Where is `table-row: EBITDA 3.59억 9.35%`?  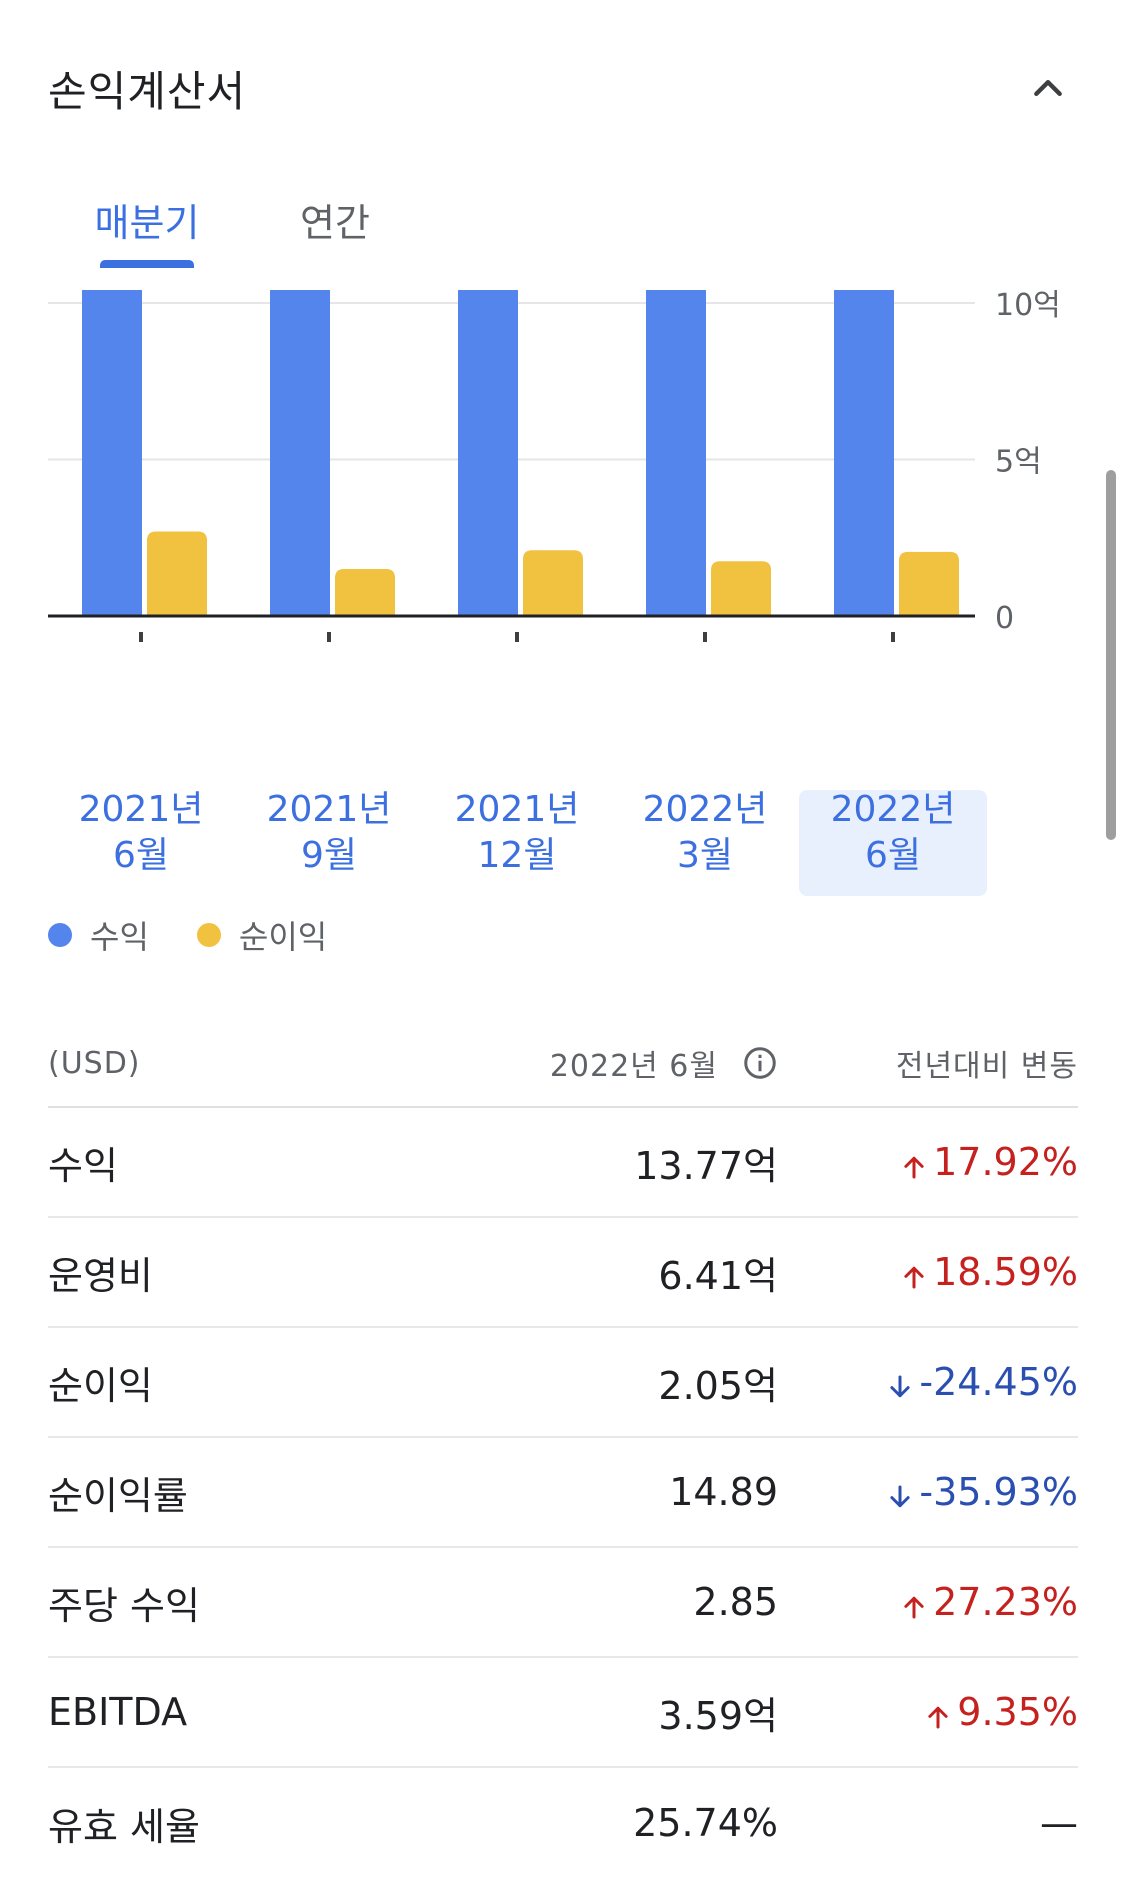
table-row: EBITDA 3.59억 9.35% is located at coordinates (563, 1713).